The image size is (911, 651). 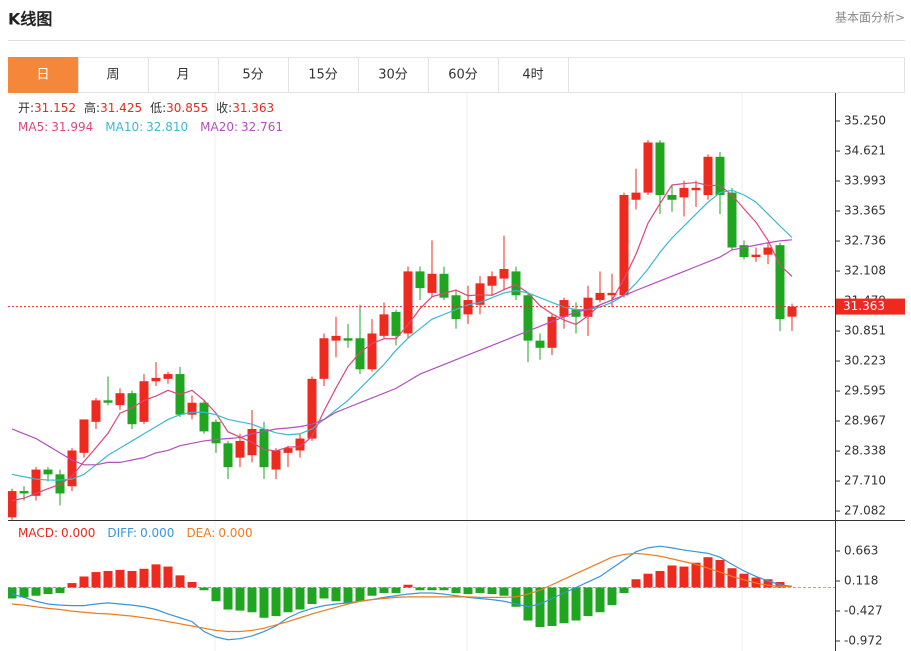 What do you see at coordinates (865, 511) in the screenshot?
I see `y-tick-label: 27.082` at bounding box center [865, 511].